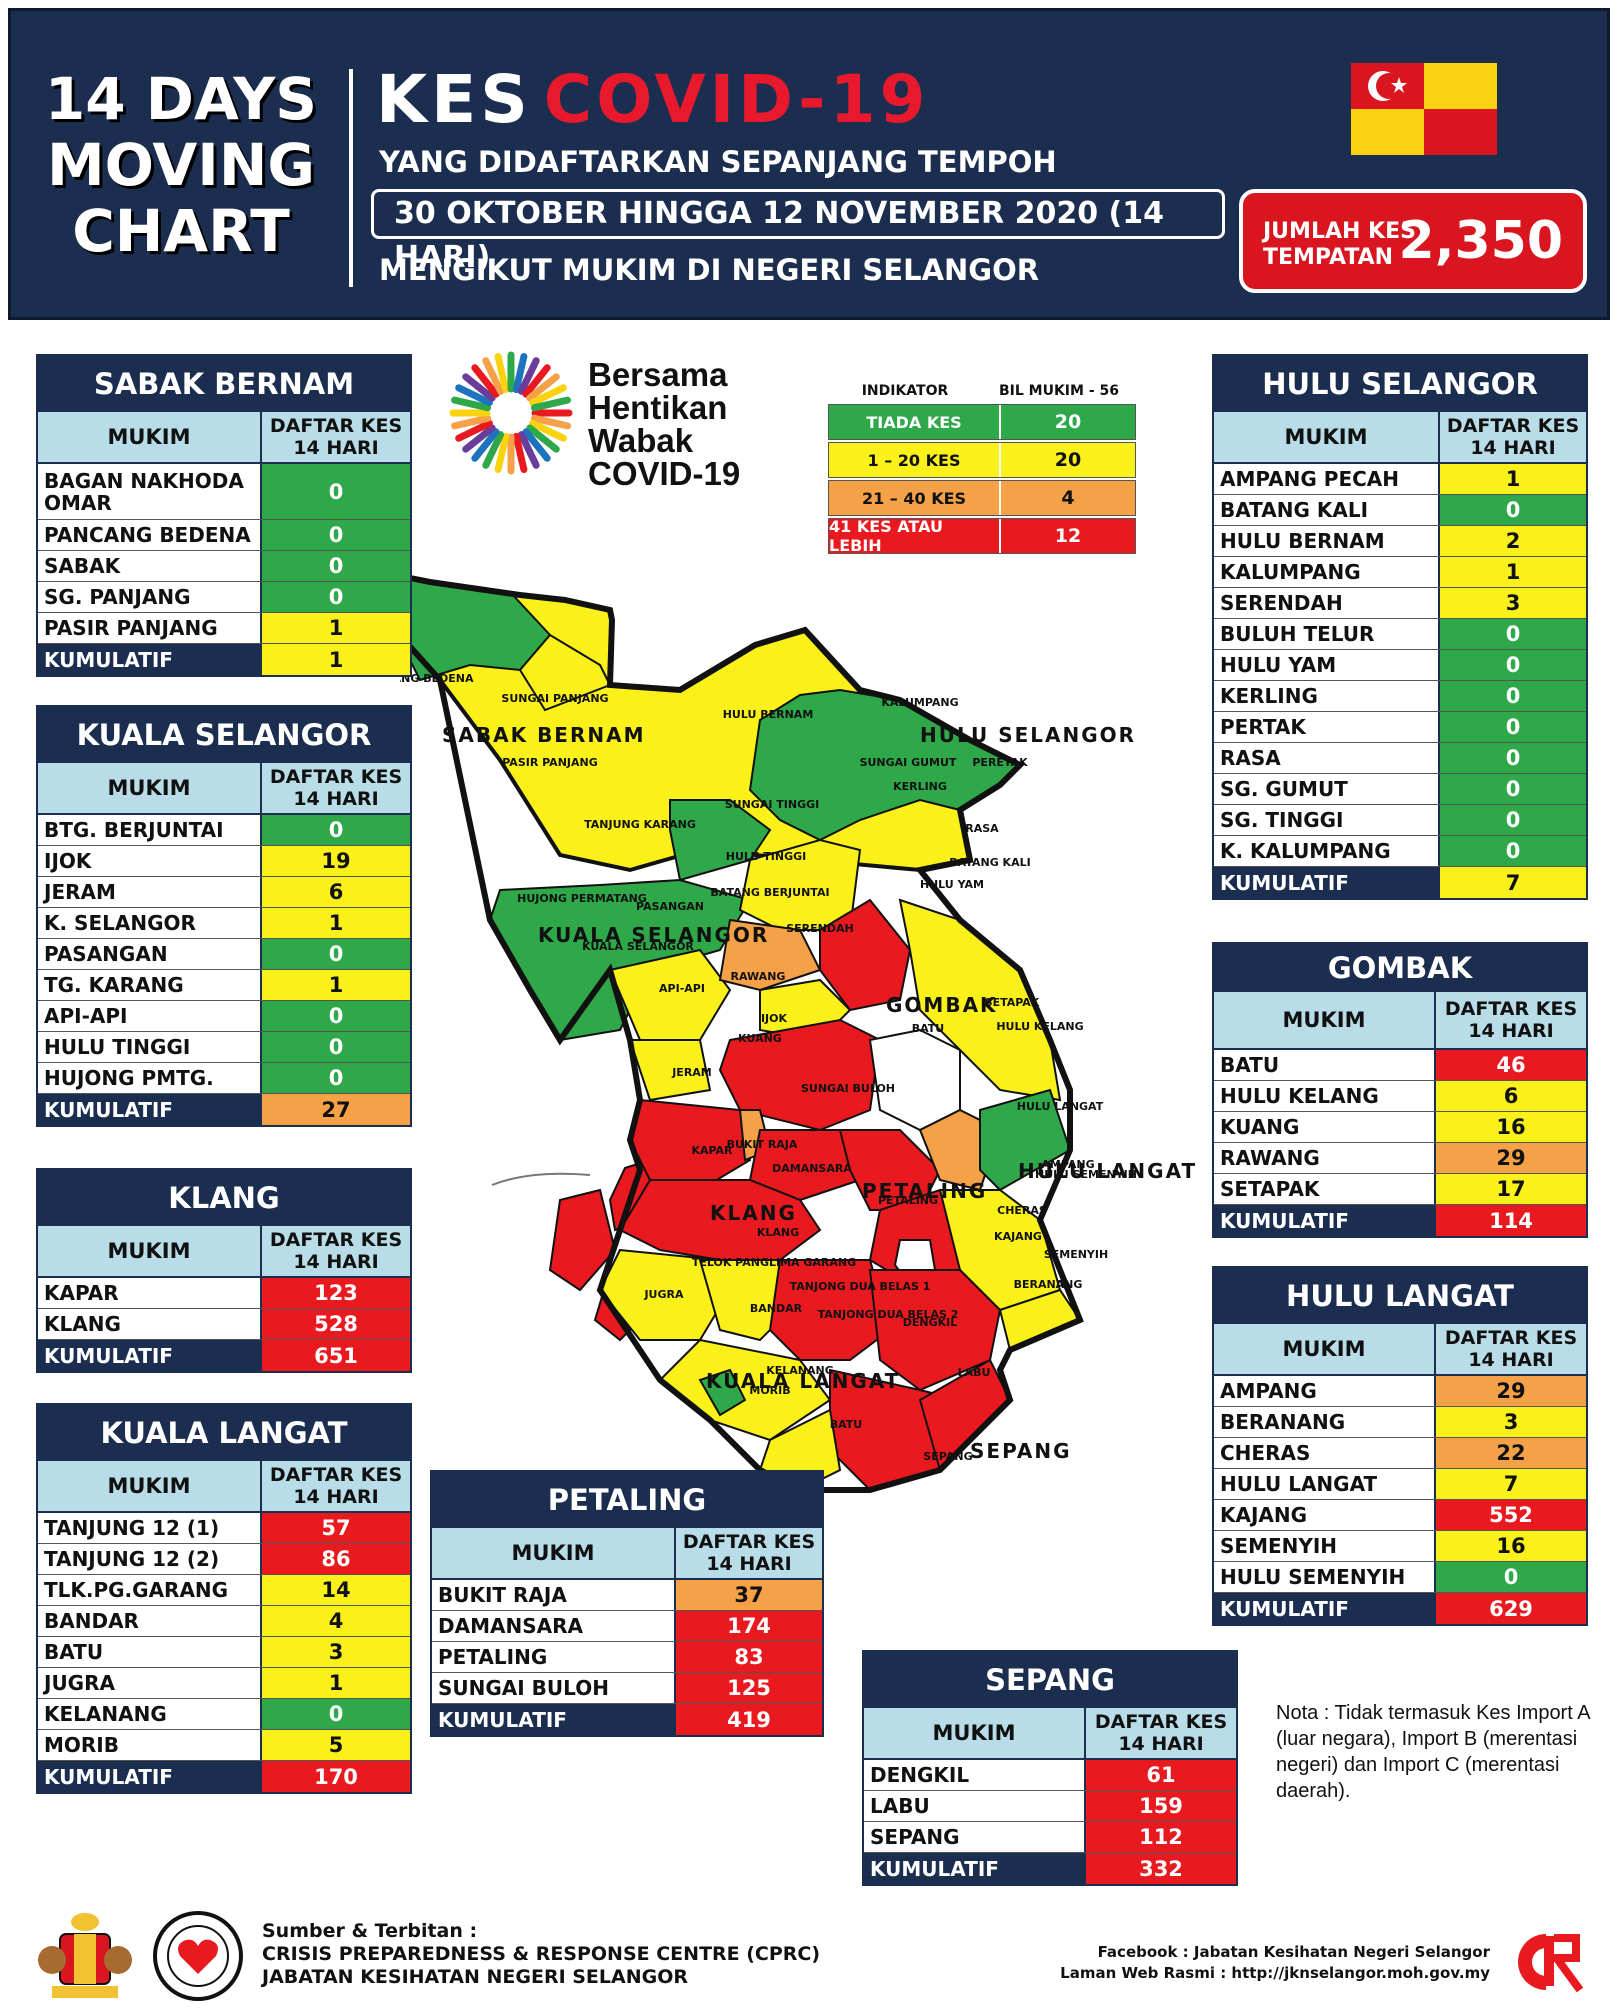  What do you see at coordinates (1325, 1220) in the screenshot?
I see `kumulatif-label: KUMULATIF` at bounding box center [1325, 1220].